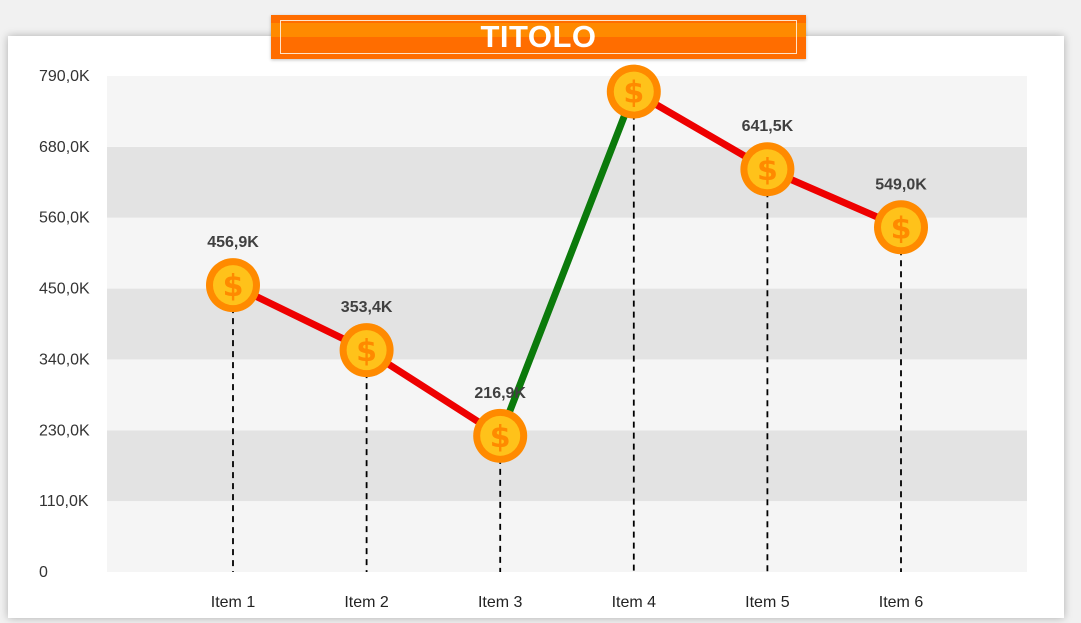 Image resolution: width=1081 pixels, height=623 pixels. I want to click on data-label: 353,4K, so click(367, 307).